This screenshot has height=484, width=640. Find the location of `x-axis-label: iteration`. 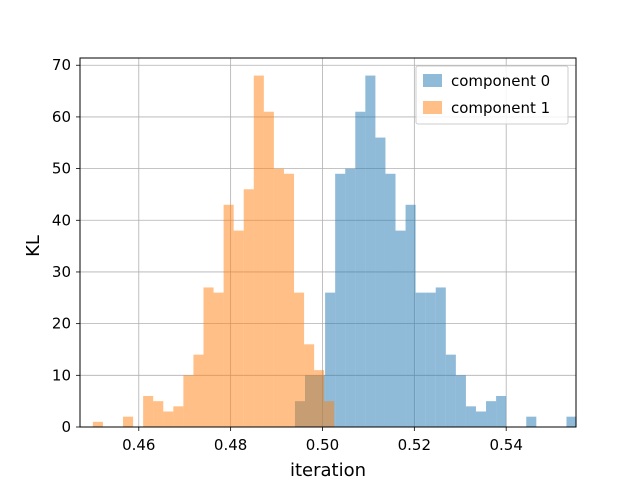

x-axis-label: iteration is located at coordinates (328, 470).